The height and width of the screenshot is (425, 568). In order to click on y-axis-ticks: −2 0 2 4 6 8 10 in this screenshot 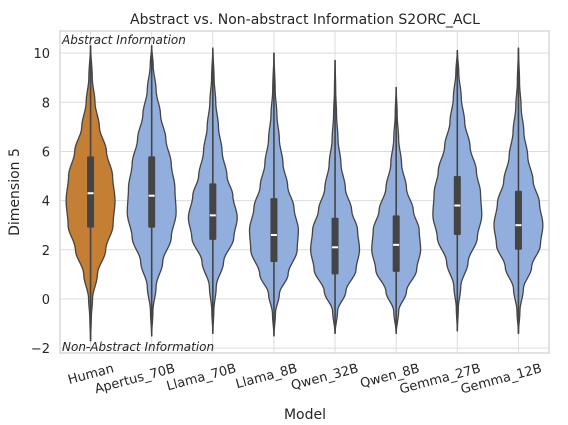, I will do `click(40, 202)`.